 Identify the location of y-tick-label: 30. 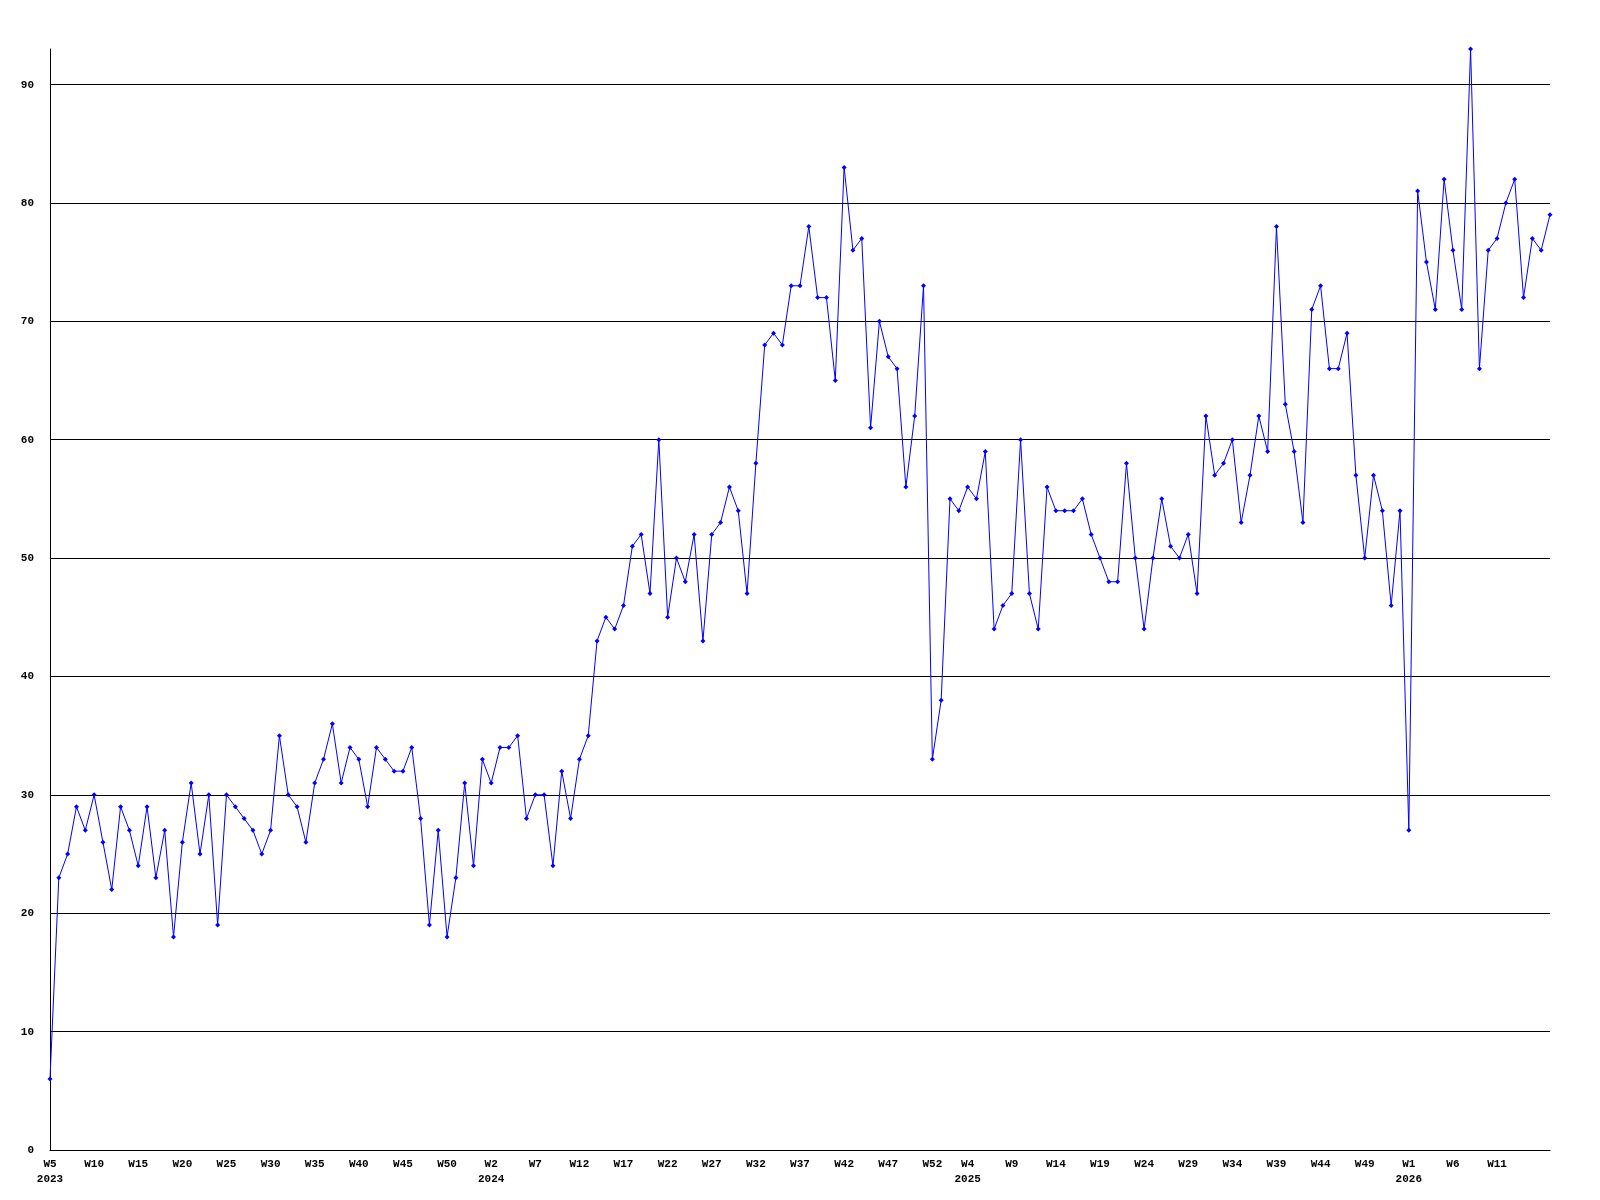
(27, 794).